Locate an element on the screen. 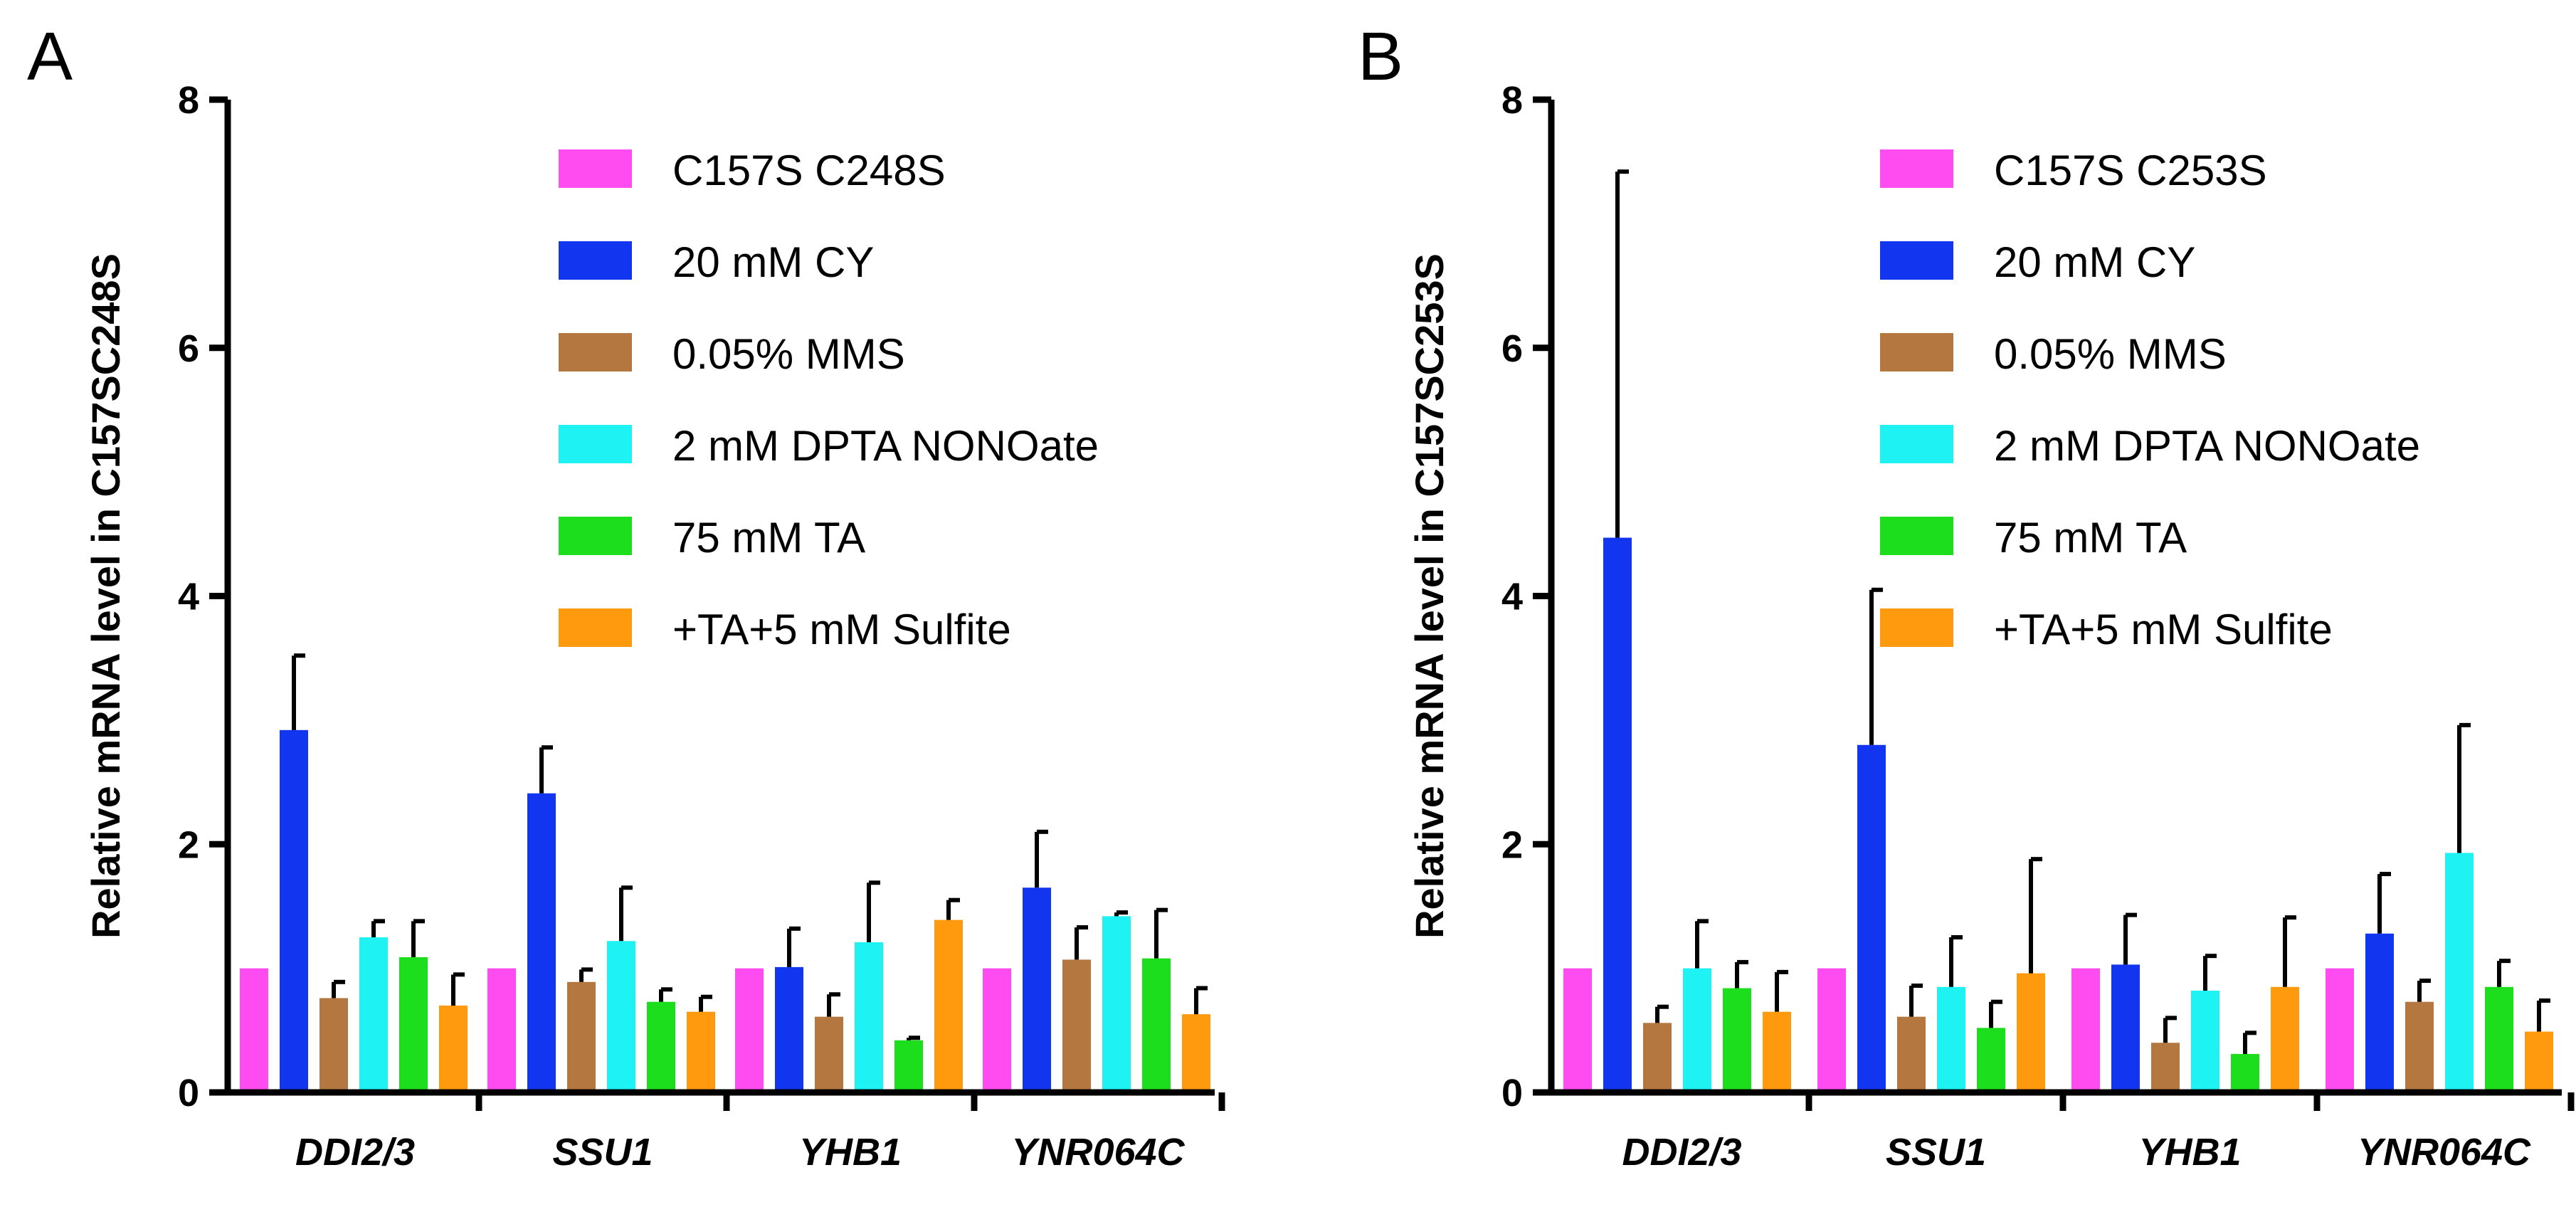 The image size is (2576, 1207). legend-entry: C157S C253S is located at coordinates (2130, 170).